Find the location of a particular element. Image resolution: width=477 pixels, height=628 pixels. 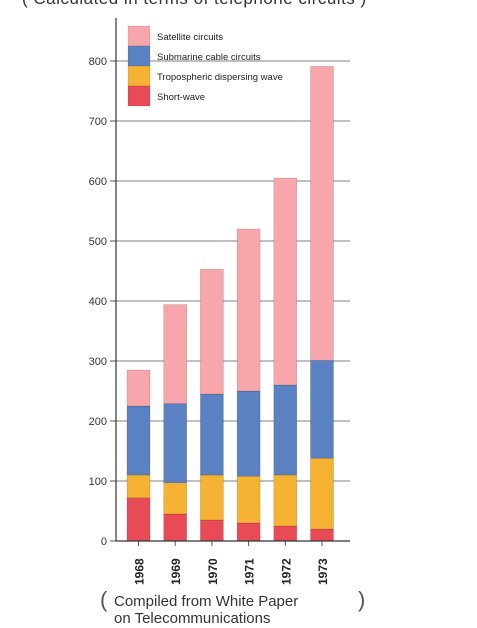

source-line-2: on Telecommunications is located at coordinates (192, 618).